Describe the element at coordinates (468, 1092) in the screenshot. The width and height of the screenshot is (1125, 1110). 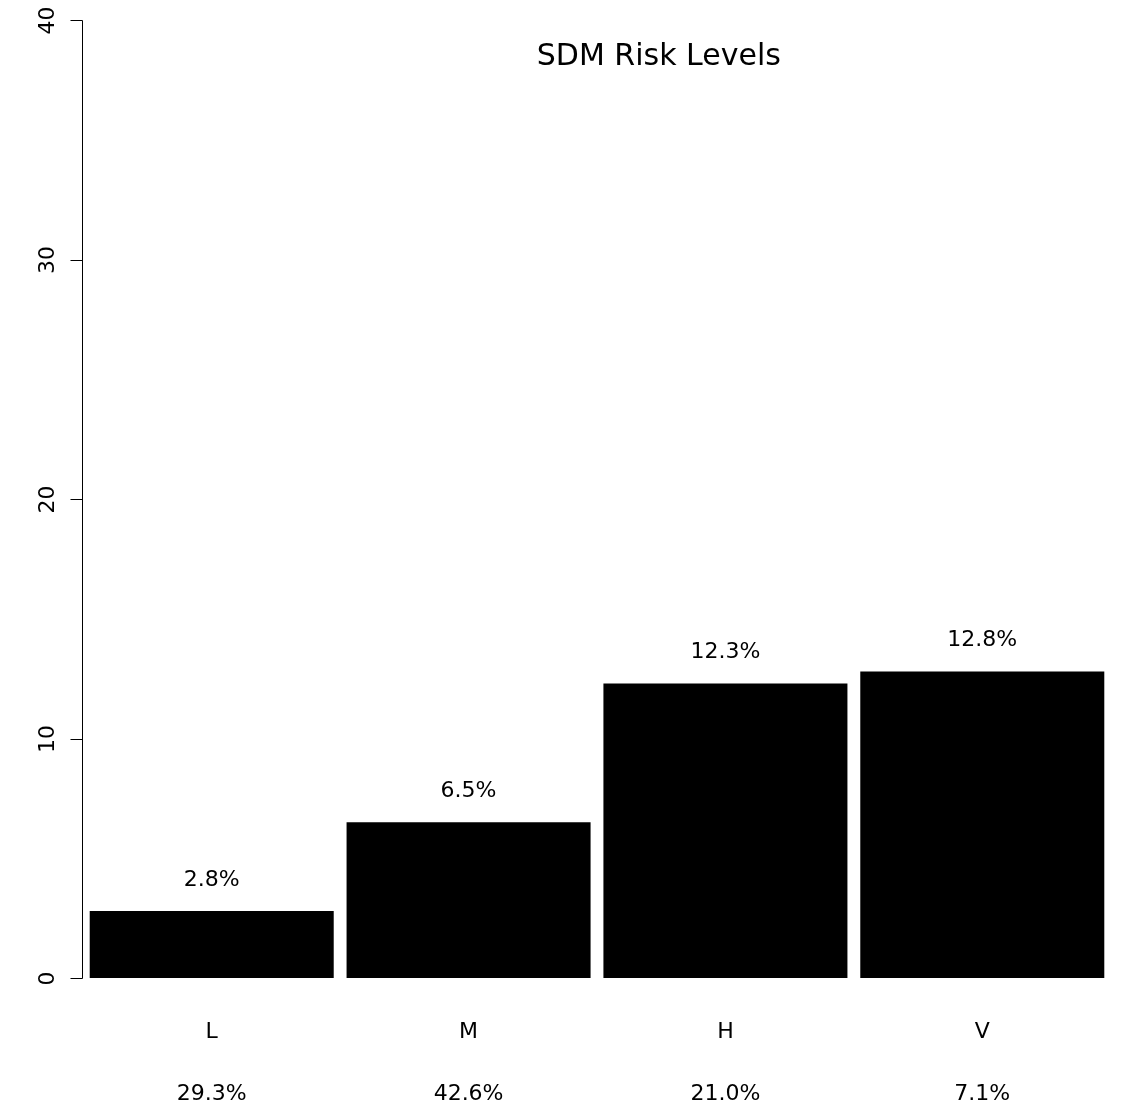
I see `text: 42.6%` at that location.